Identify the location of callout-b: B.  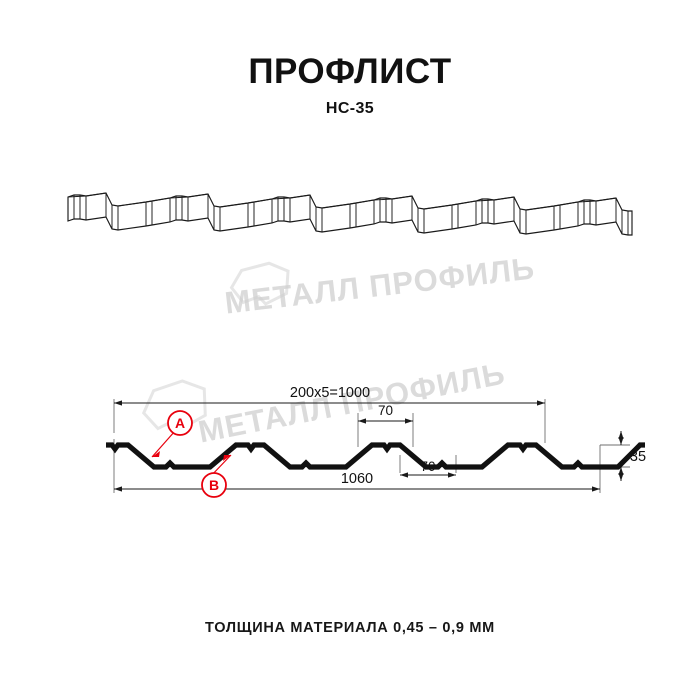
(216, 476).